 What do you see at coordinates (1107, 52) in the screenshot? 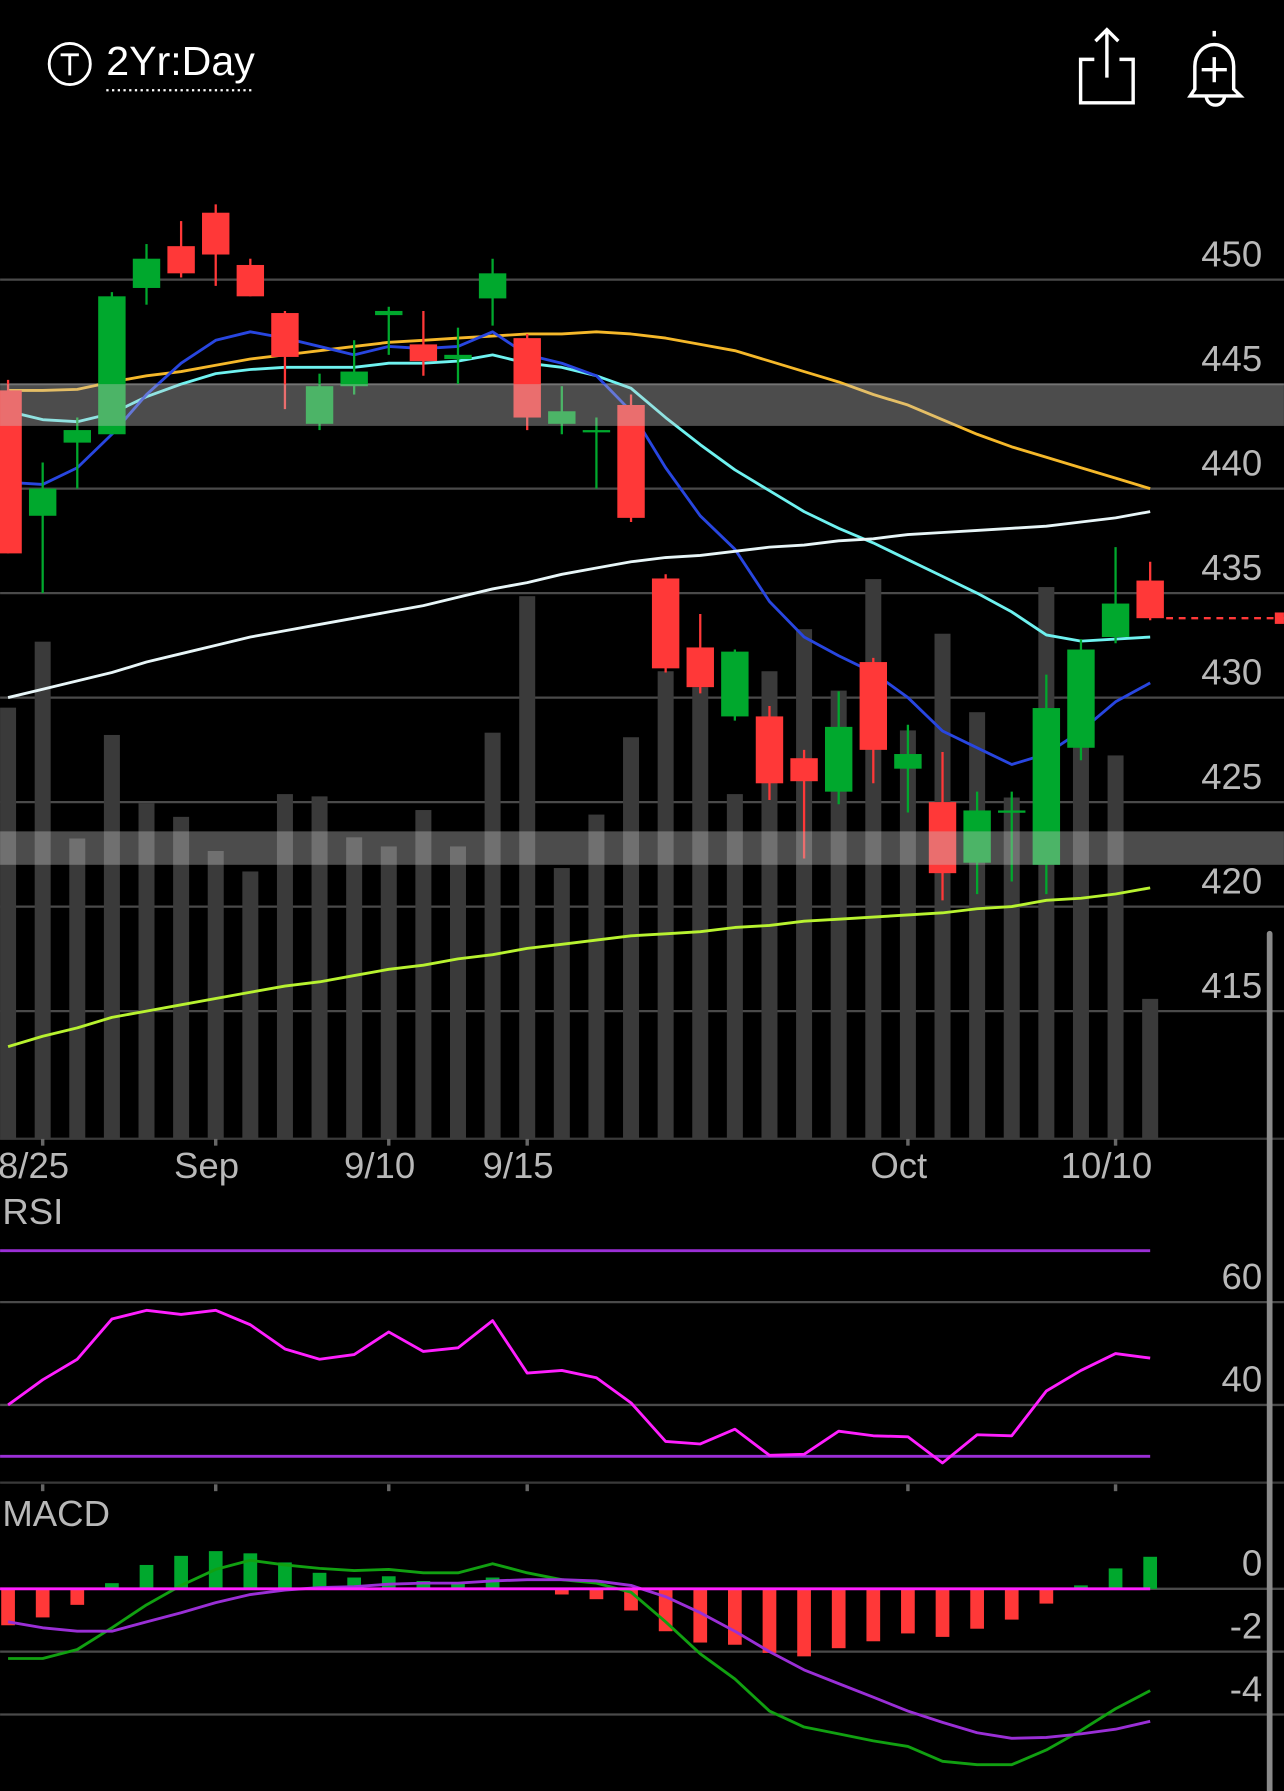
I see `share-arrow` at bounding box center [1107, 52].